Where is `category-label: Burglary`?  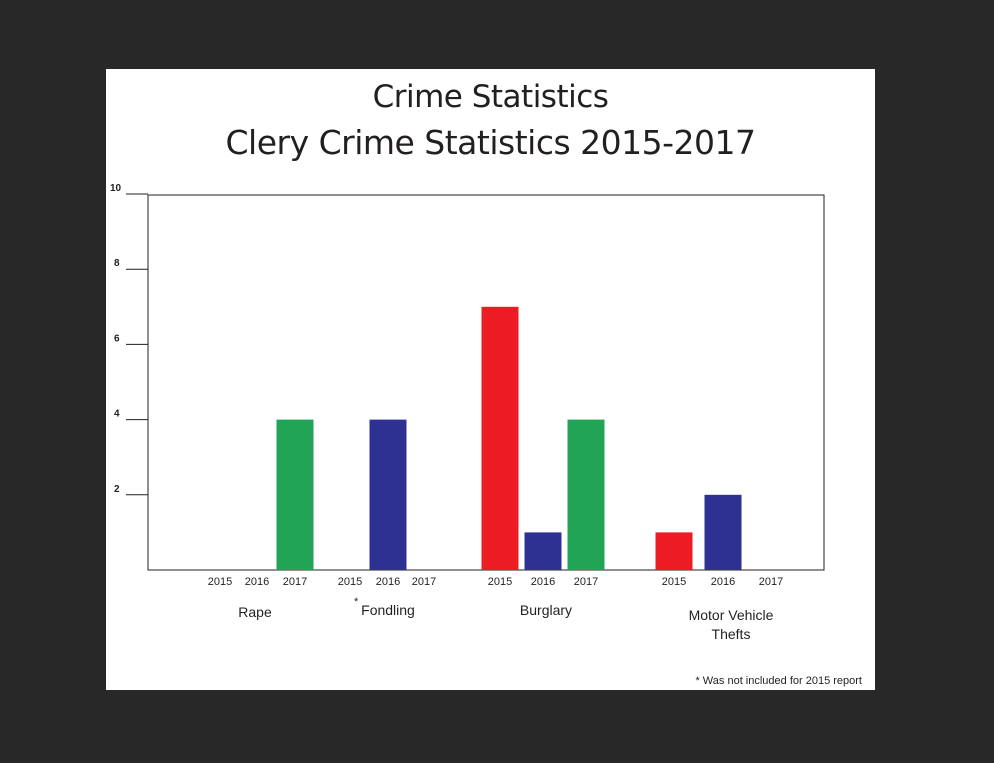
category-label: Burglary is located at coordinates (546, 610).